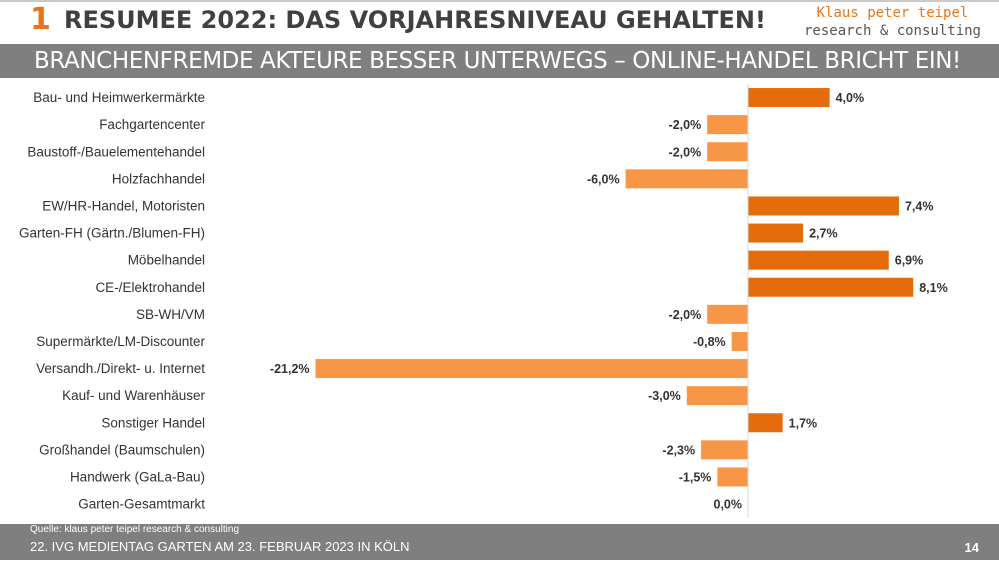 The image size is (999, 566). Describe the element at coordinates (919, 206) in the screenshot. I see `value-label: 7,4%` at that location.